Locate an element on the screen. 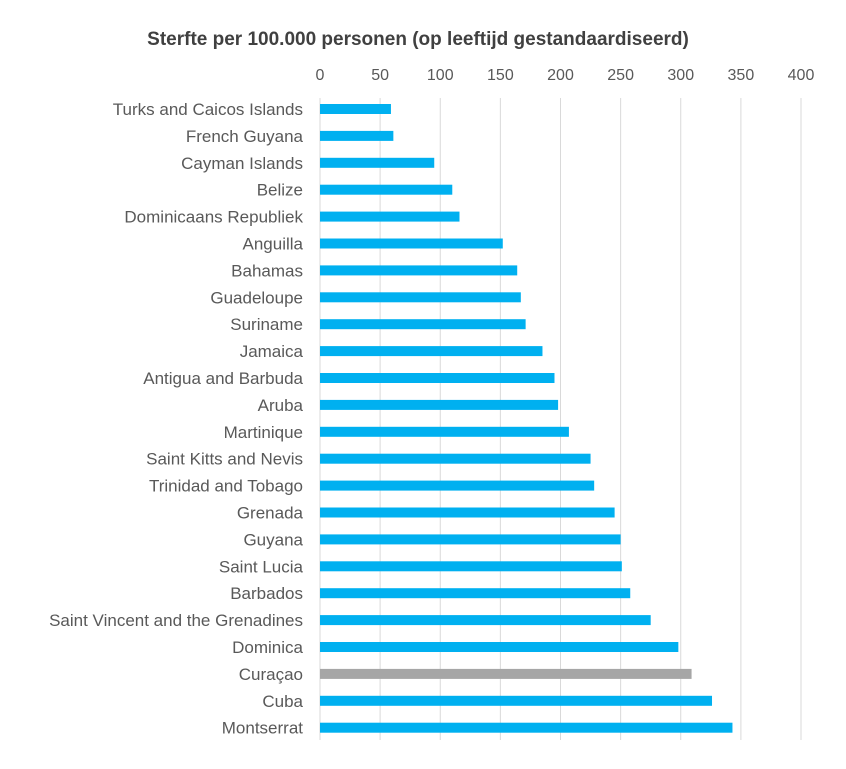  category-label: Dominicaans Republiek is located at coordinates (213, 217).